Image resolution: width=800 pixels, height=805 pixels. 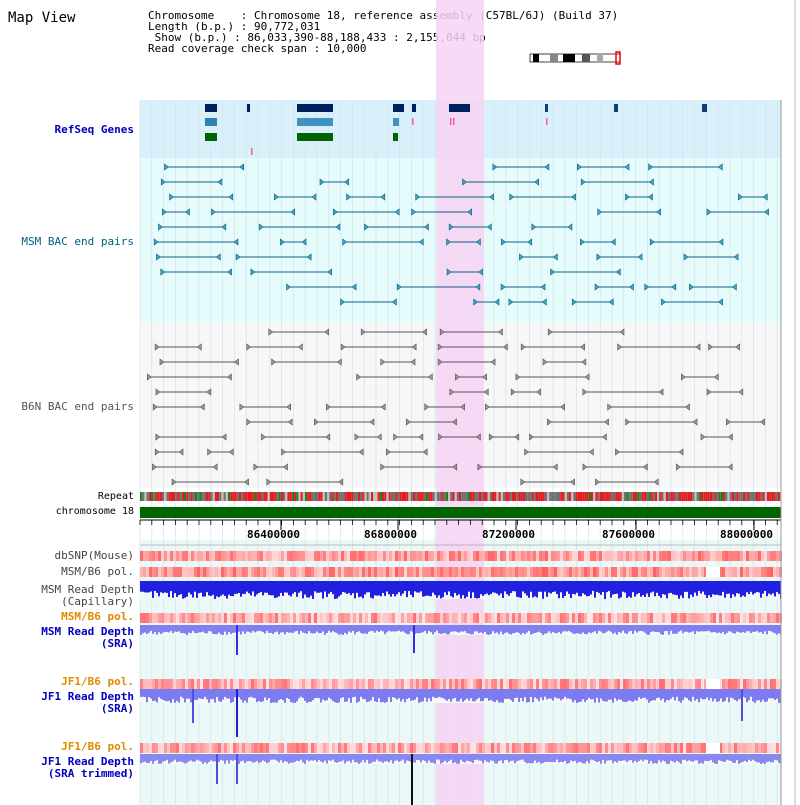 What do you see at coordinates (456, 129) in the screenshot?
I see `refseq-genes-track` at bounding box center [456, 129].